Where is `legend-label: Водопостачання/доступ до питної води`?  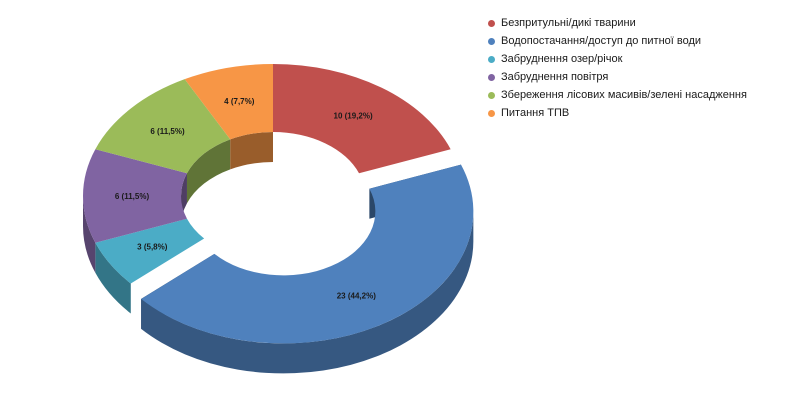 legend-label: Водопостачання/доступ до питної води is located at coordinates (601, 41).